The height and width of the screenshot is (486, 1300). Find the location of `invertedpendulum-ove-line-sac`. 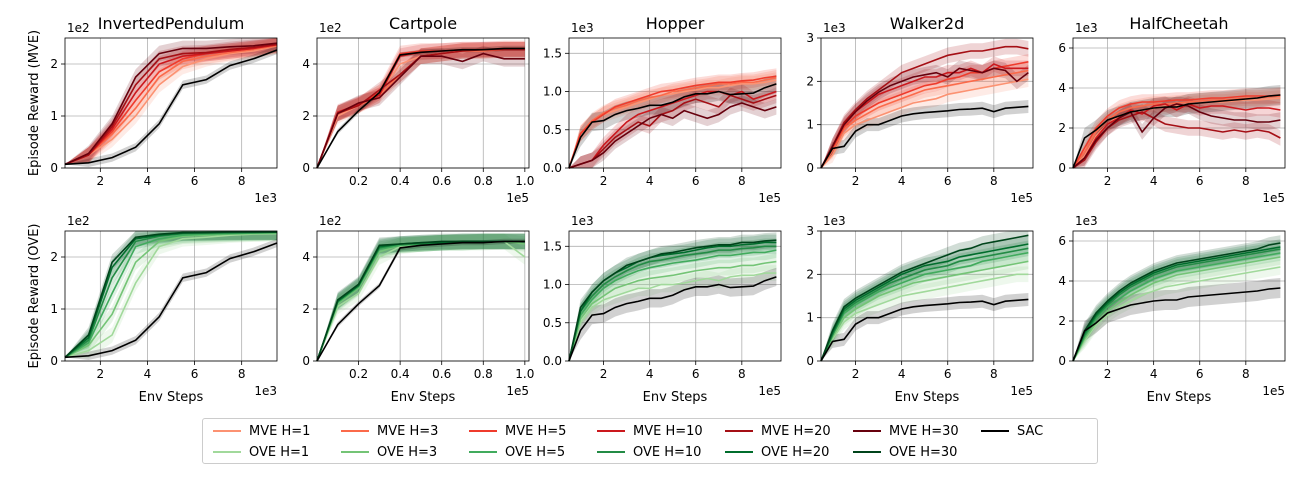

invertedpendulum-ove-line-sac is located at coordinates (171, 300).